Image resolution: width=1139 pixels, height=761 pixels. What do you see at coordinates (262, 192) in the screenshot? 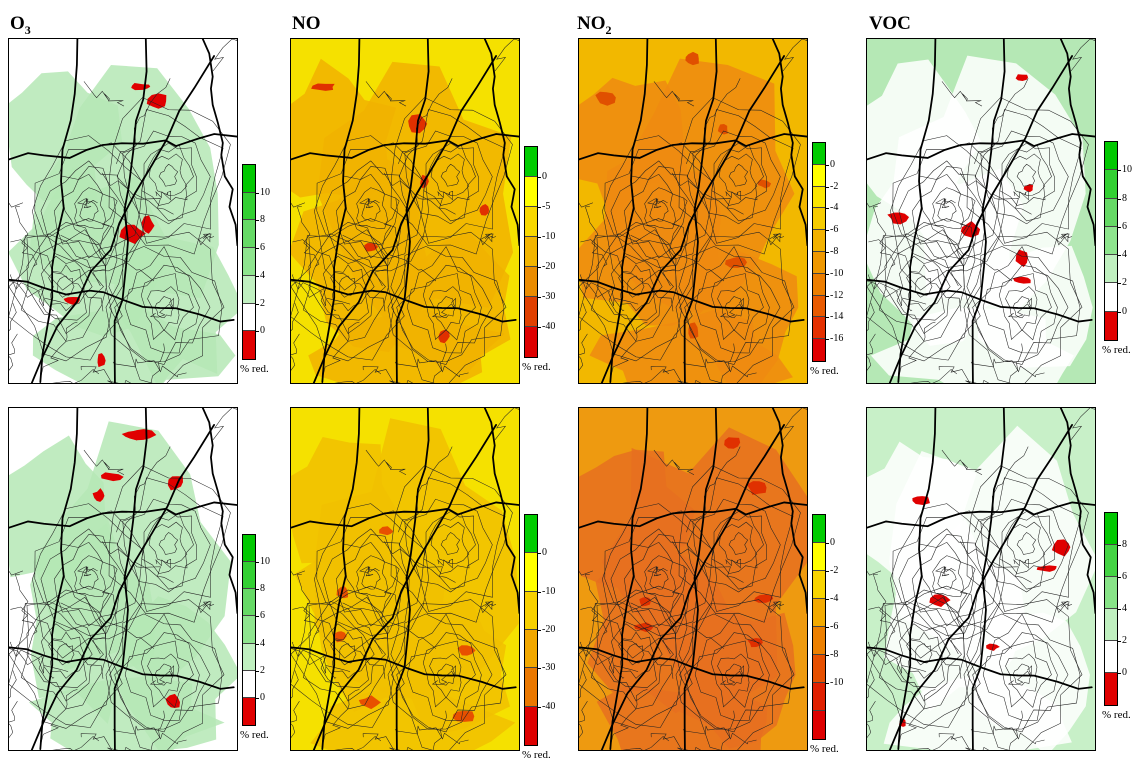
I see `colorbar-tick-label: 10` at bounding box center [262, 192].